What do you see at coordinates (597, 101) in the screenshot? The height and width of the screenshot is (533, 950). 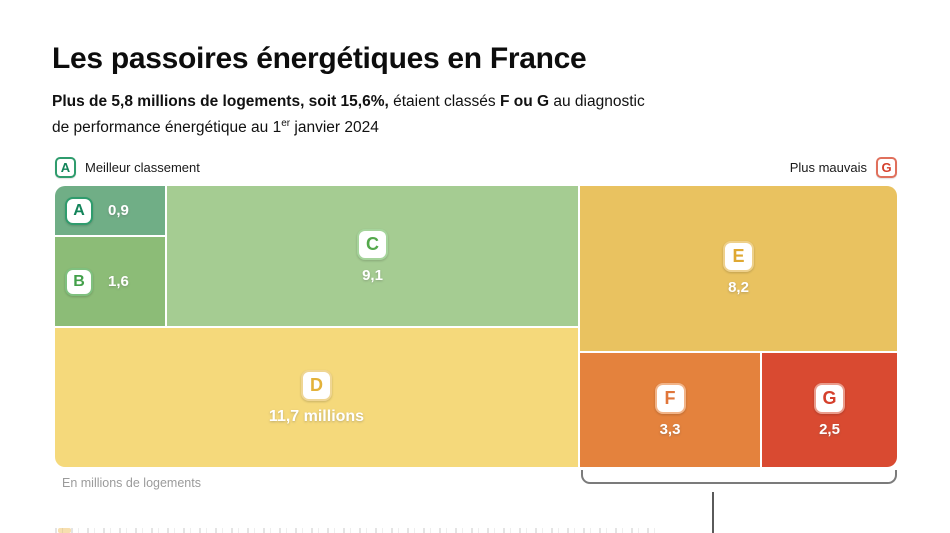 I see `subtitle-text-2: au diagnostic` at bounding box center [597, 101].